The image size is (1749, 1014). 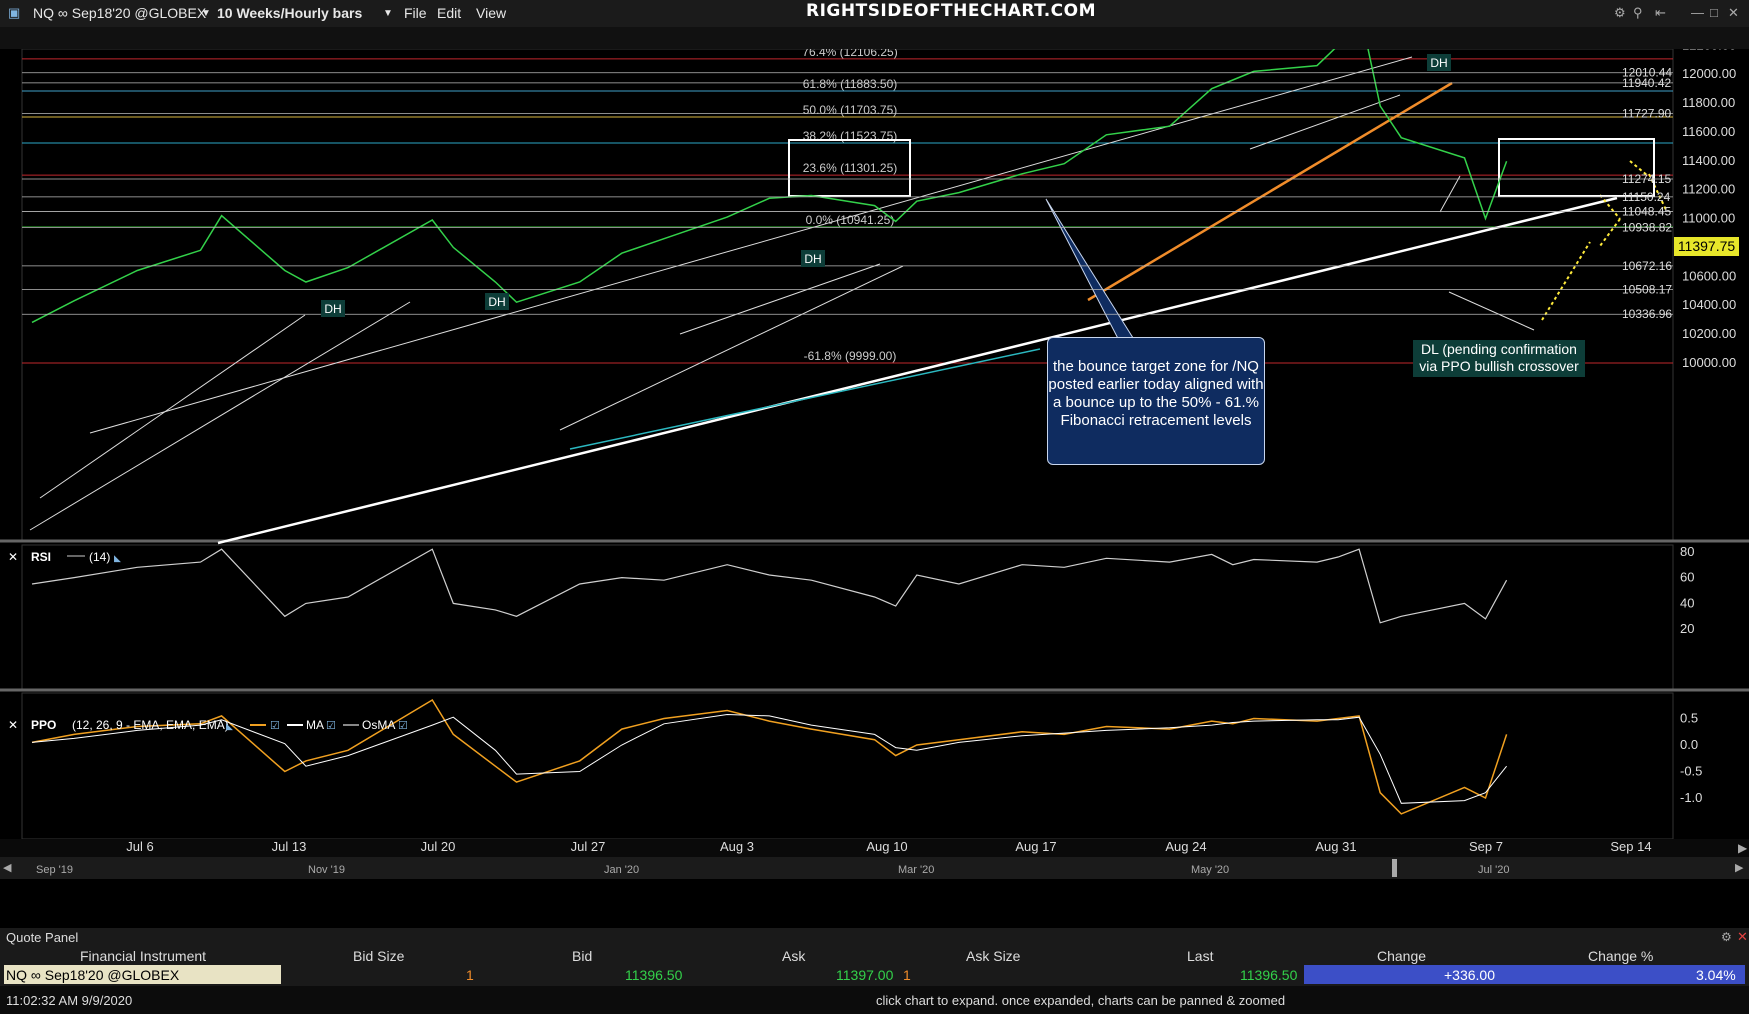 I want to click on support-level-label: 11048.45, so click(x=1646, y=212).